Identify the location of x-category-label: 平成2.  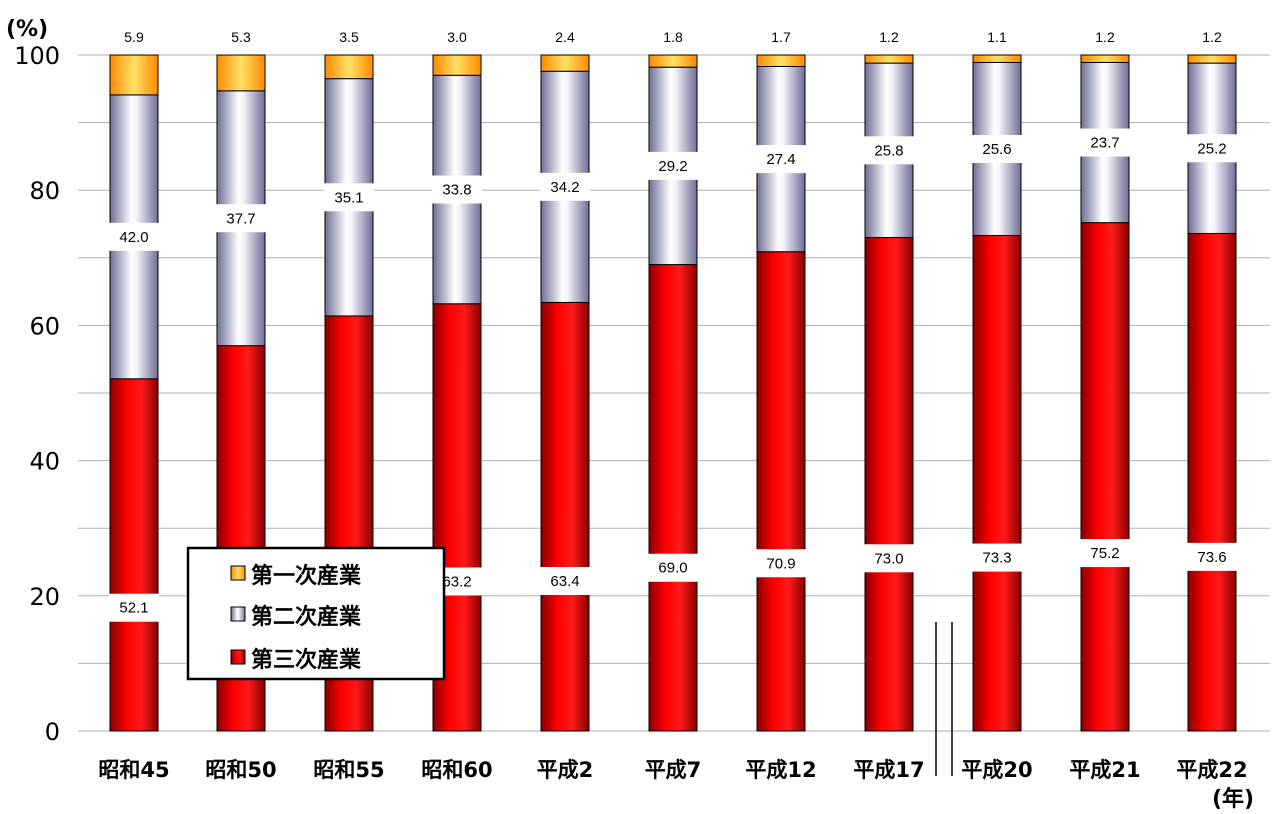
(565, 770).